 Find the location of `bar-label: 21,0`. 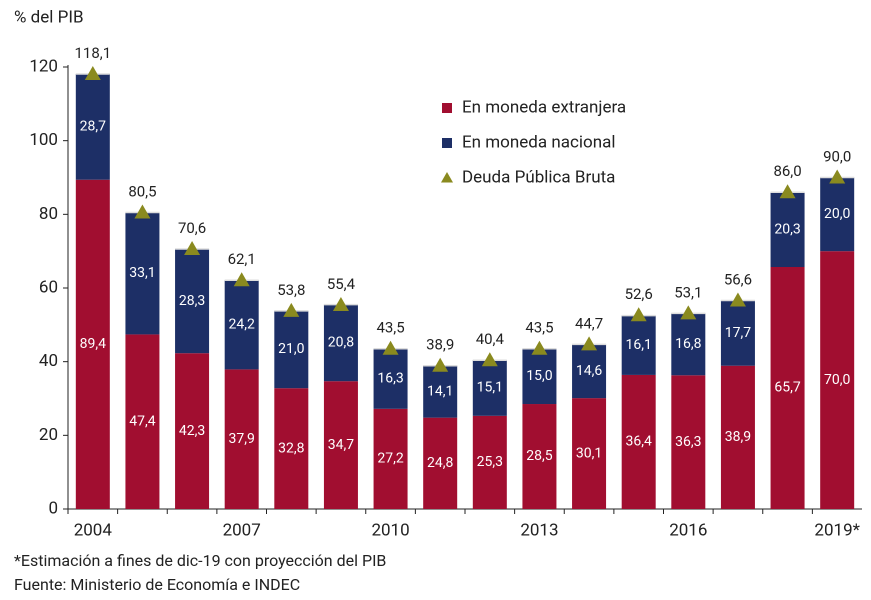

bar-label: 21,0 is located at coordinates (291, 349).